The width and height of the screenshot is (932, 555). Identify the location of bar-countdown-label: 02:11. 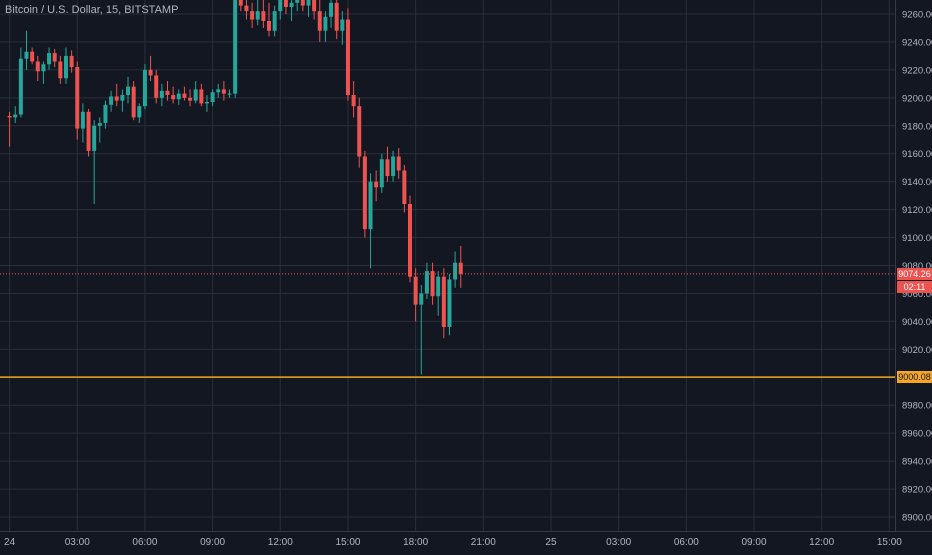
(914, 286).